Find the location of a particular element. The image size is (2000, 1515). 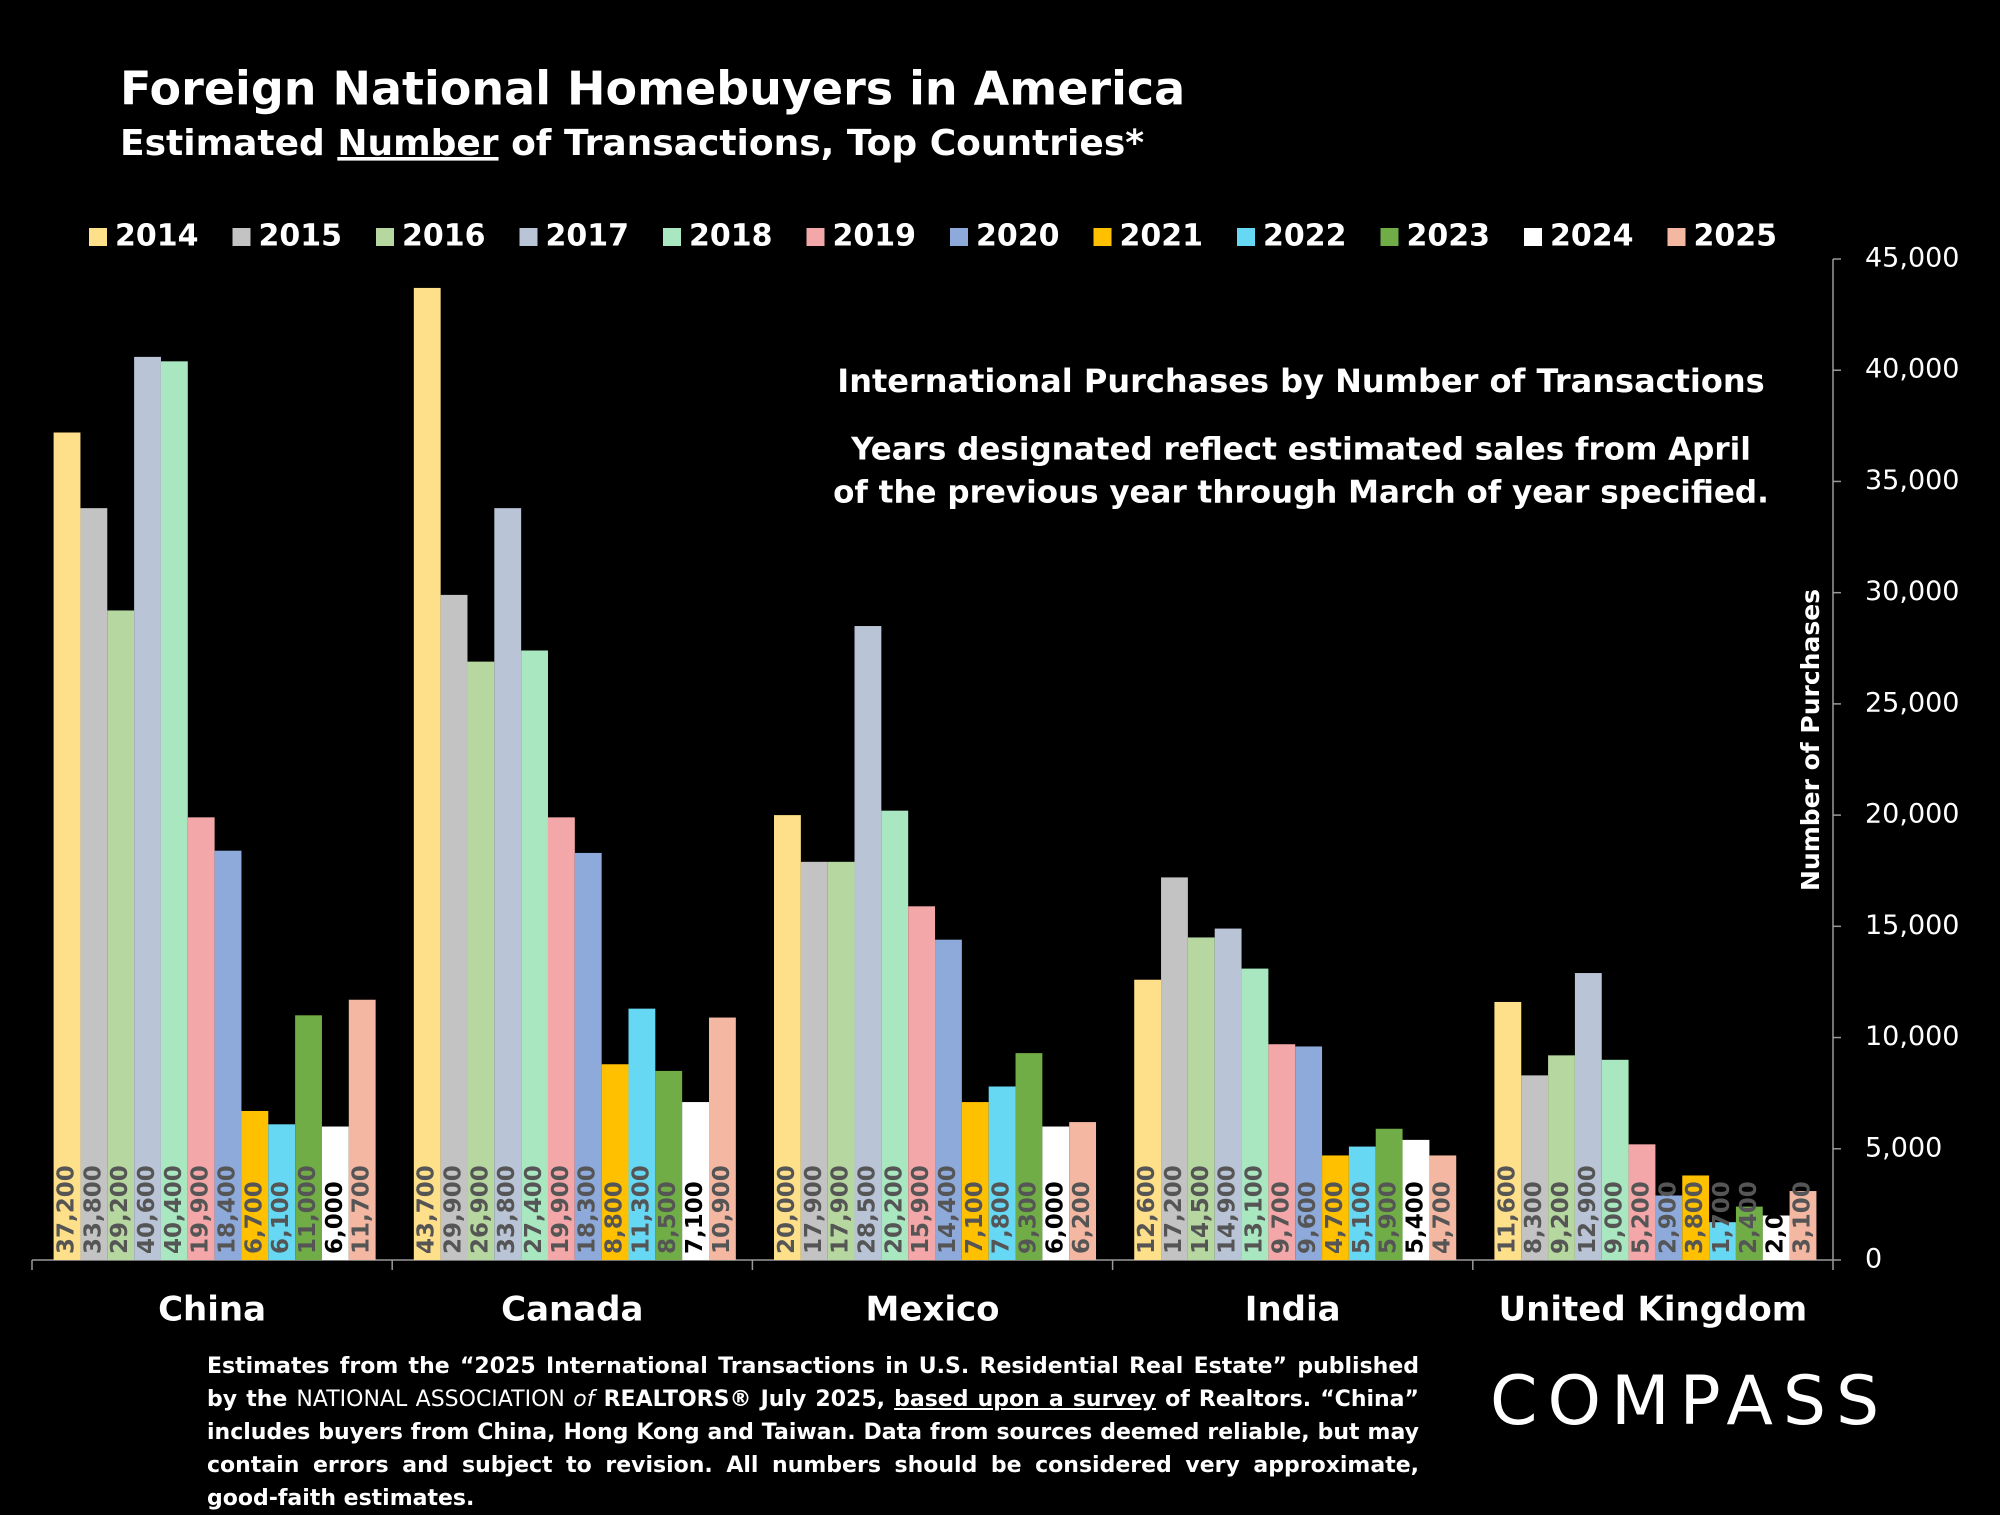

data-label: 14,900 is located at coordinates (1228, 1209).